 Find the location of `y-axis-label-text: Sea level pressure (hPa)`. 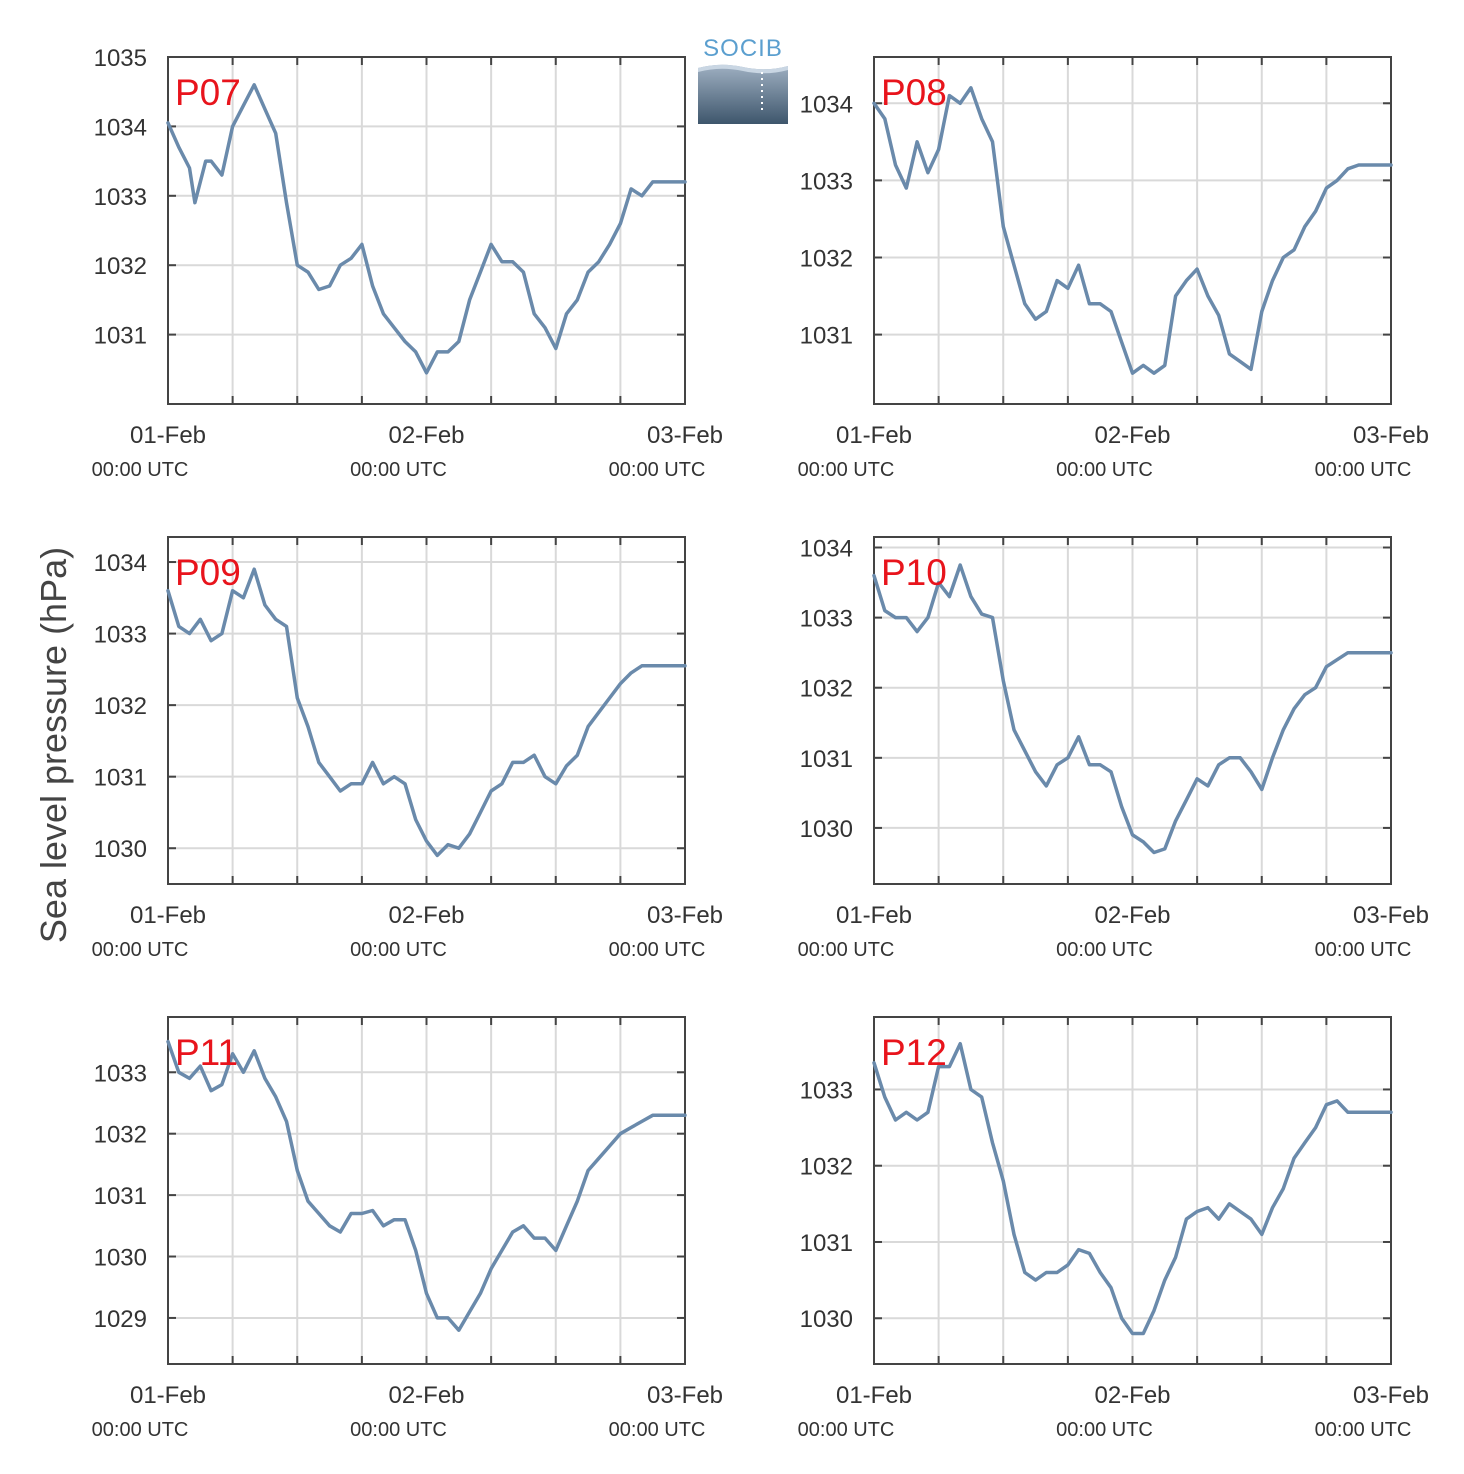

y-axis-label-text: Sea level pressure (hPa) is located at coordinates (53, 745).